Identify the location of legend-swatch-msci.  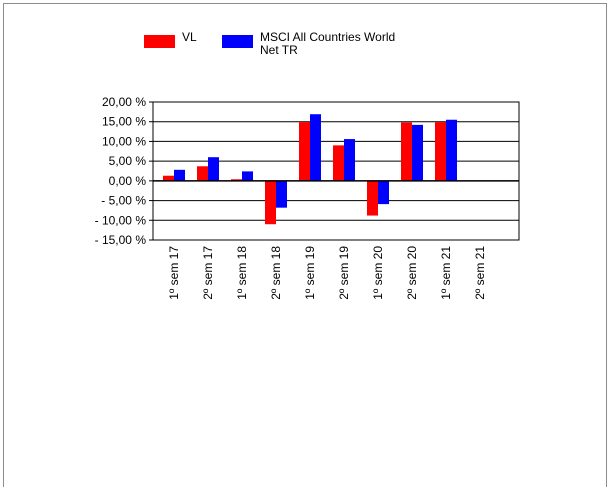
(237, 41).